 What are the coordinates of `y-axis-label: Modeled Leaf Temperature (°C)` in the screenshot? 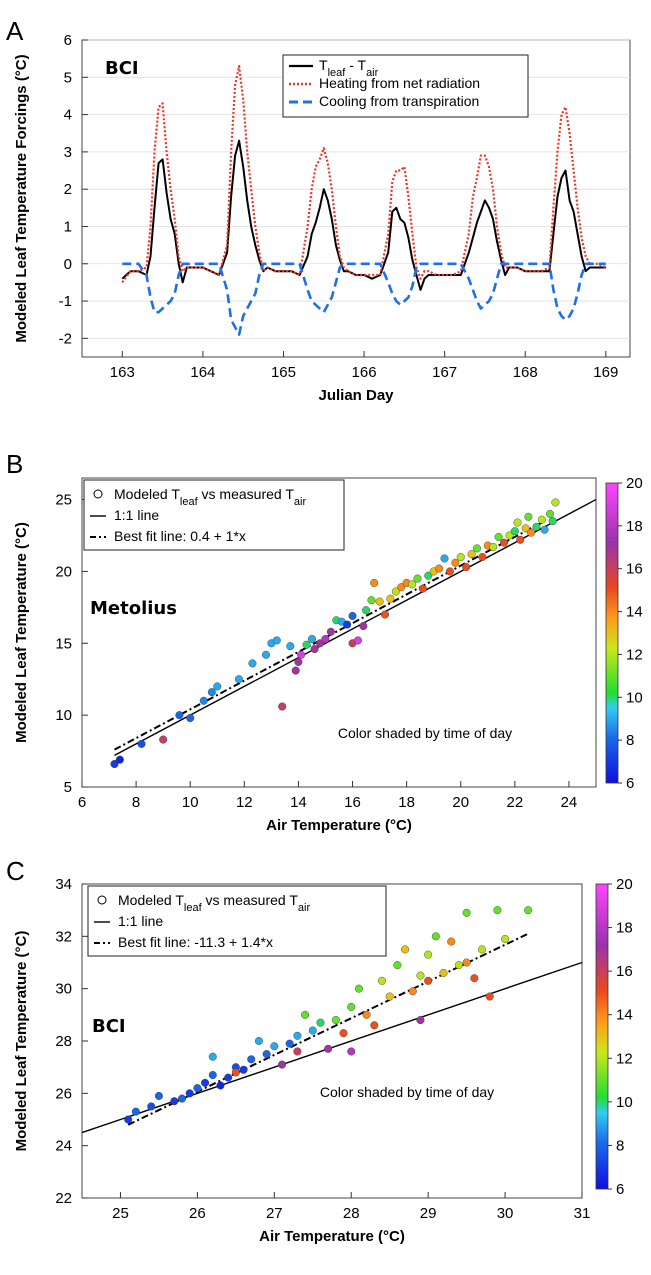 It's located at (21, 1041).